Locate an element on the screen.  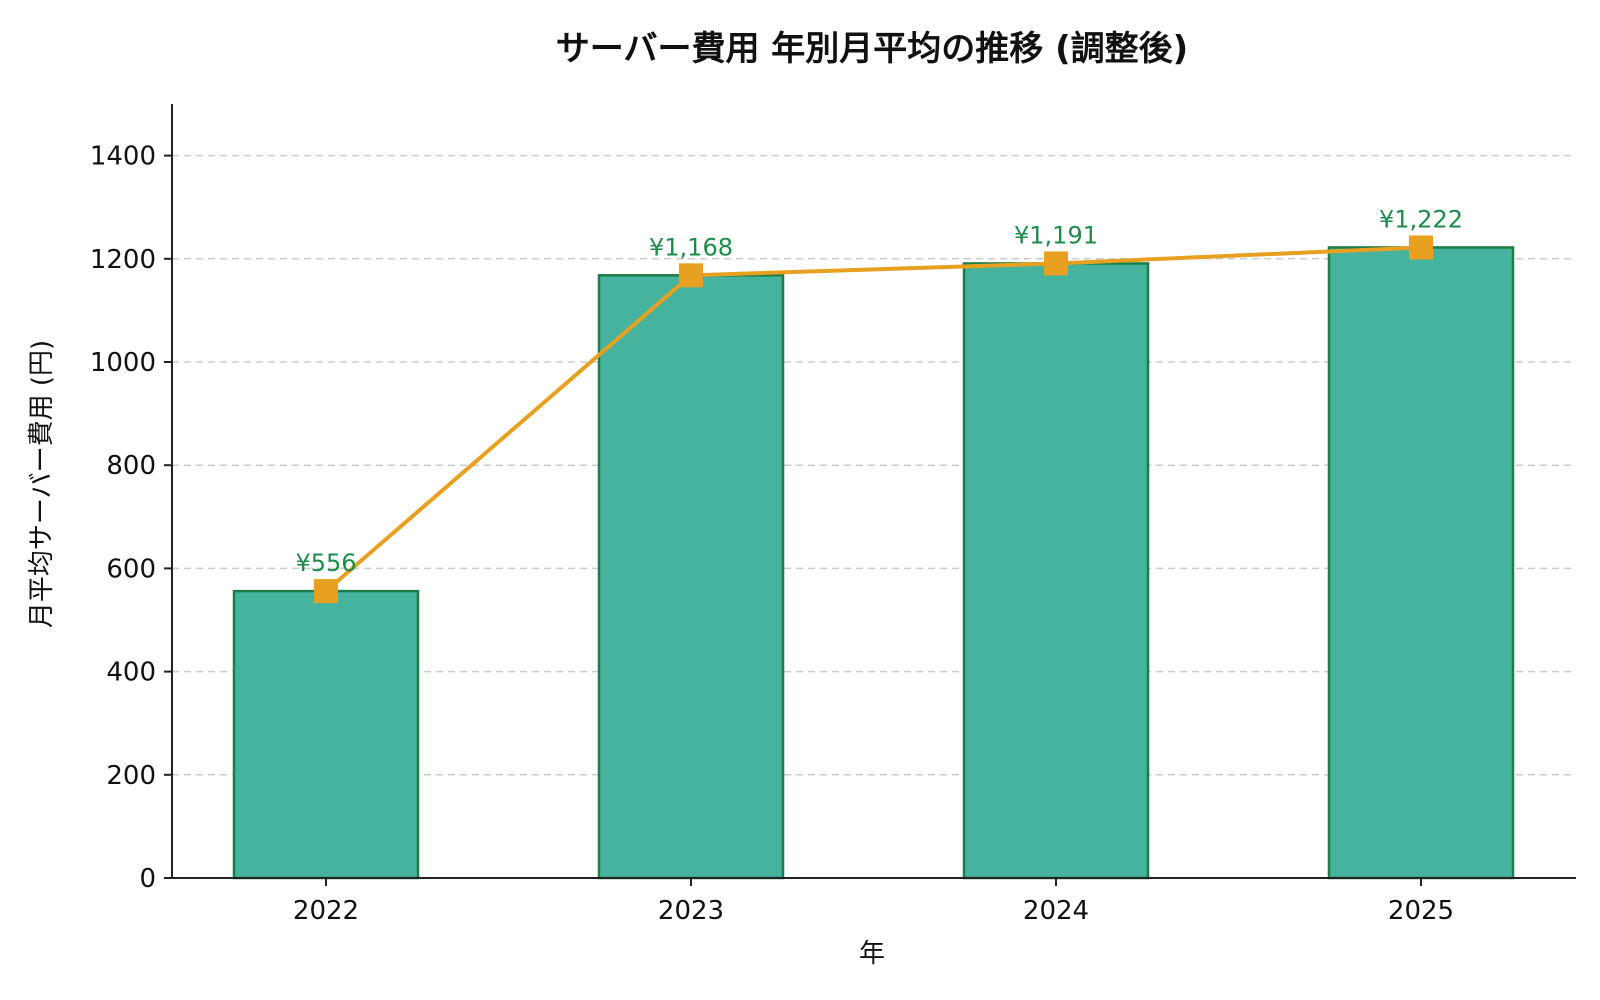
y-tick-label: 600 is located at coordinates (131, 569).